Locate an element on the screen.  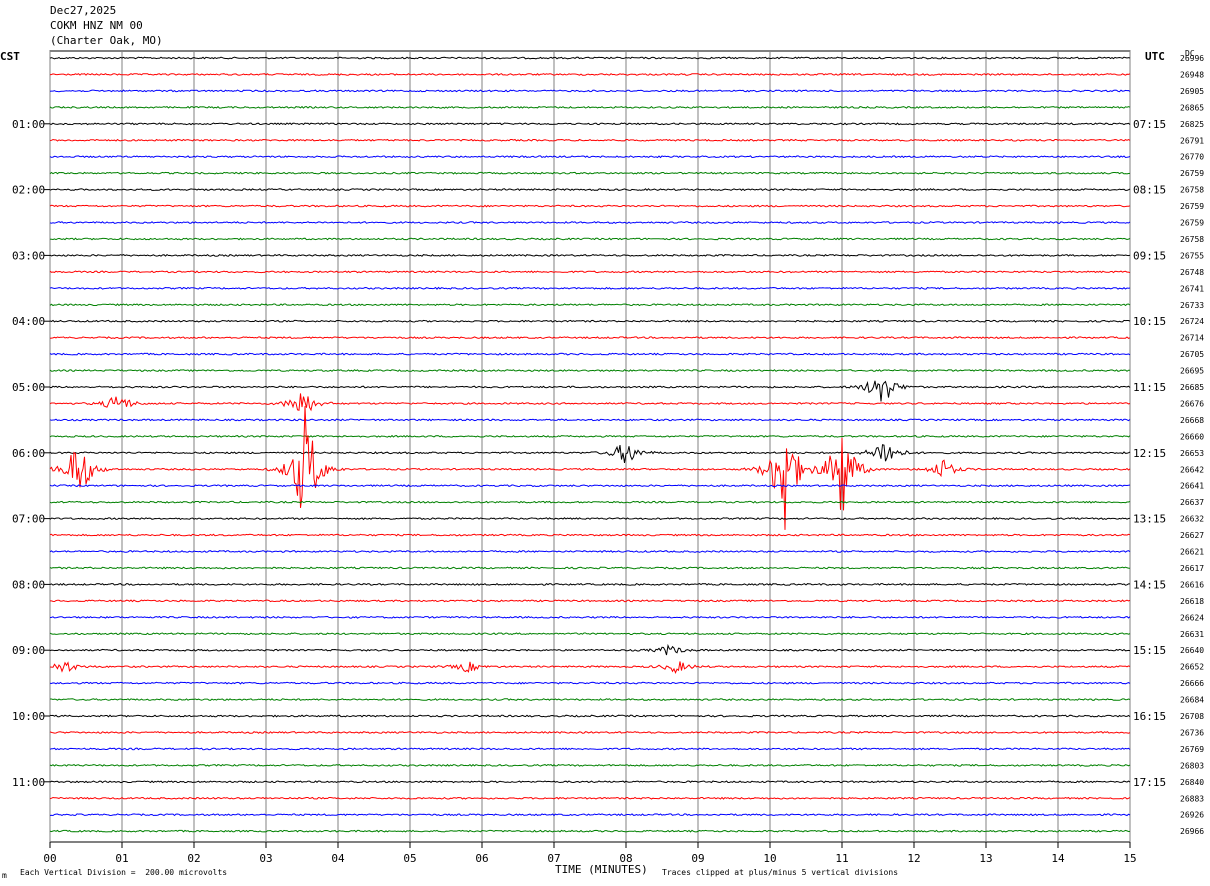
dc-value: 26724 is located at coordinates (1192, 321).